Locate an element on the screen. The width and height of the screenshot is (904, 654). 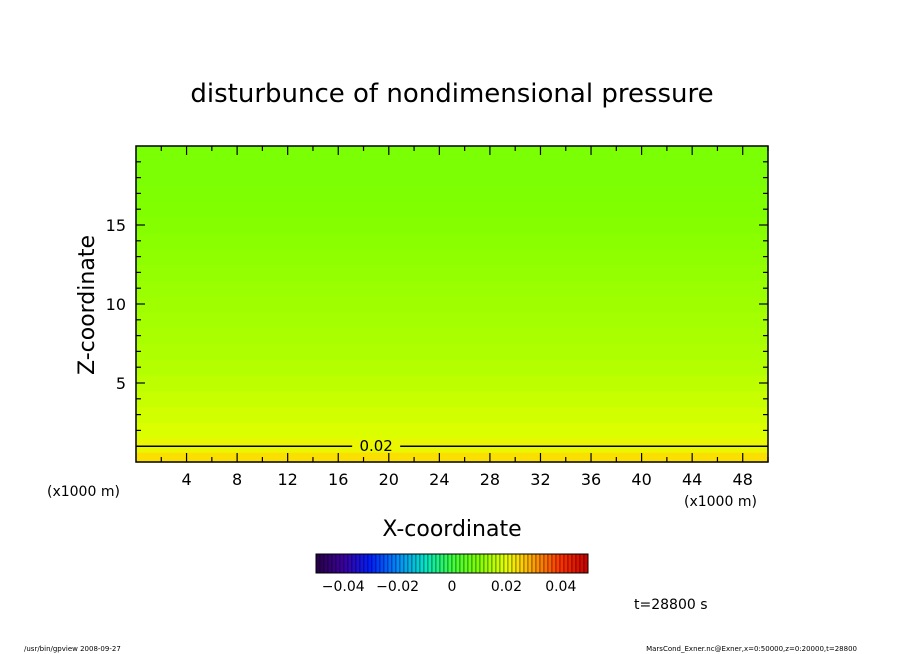
y-axis-tick-labels: 5 10 15 is located at coordinates (116, 304).